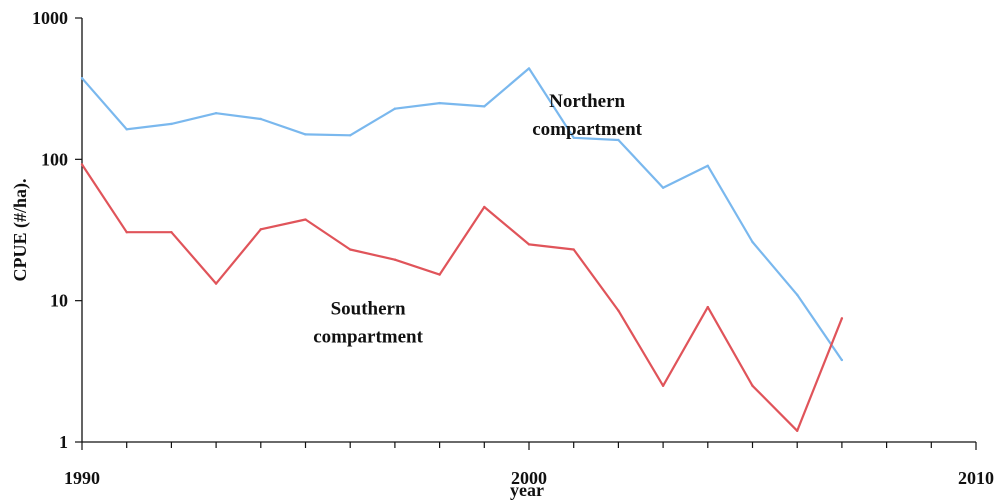  What do you see at coordinates (59, 301) in the screenshot?
I see `y-tick-label: 10` at bounding box center [59, 301].